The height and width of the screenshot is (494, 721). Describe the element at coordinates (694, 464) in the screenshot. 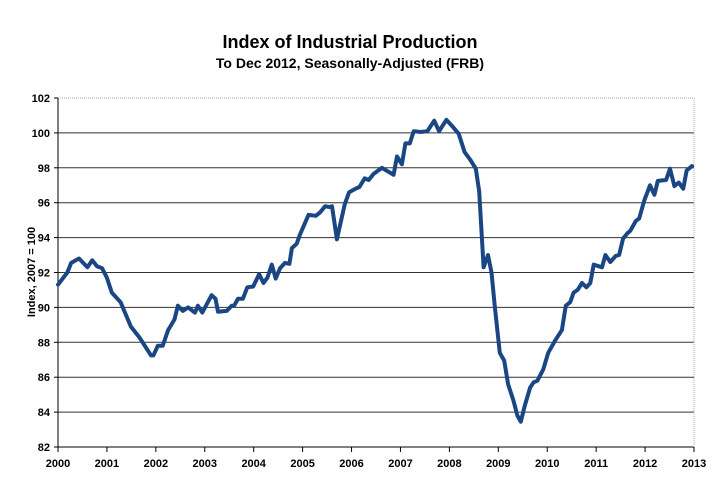

I see `x-tick-label: 2013` at that location.